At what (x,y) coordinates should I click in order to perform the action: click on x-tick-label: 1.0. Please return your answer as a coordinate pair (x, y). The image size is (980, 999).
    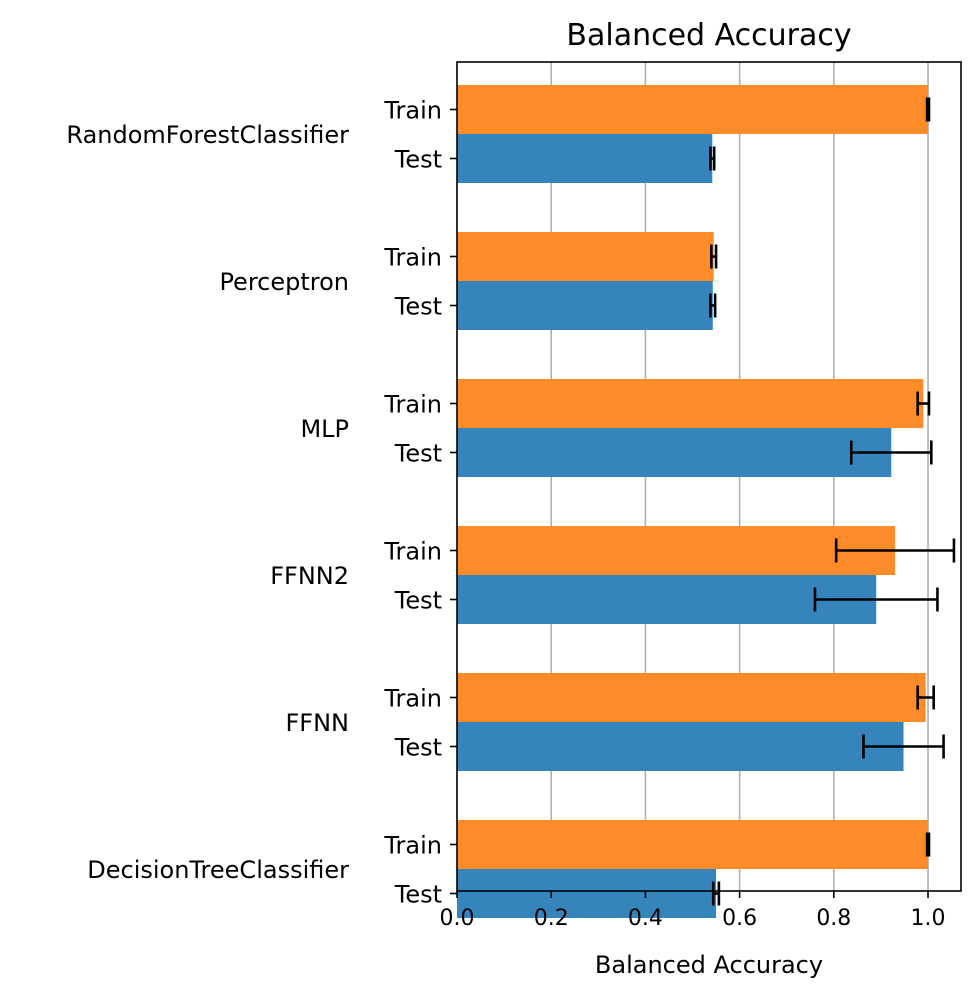
    Looking at the image, I should click on (928, 918).